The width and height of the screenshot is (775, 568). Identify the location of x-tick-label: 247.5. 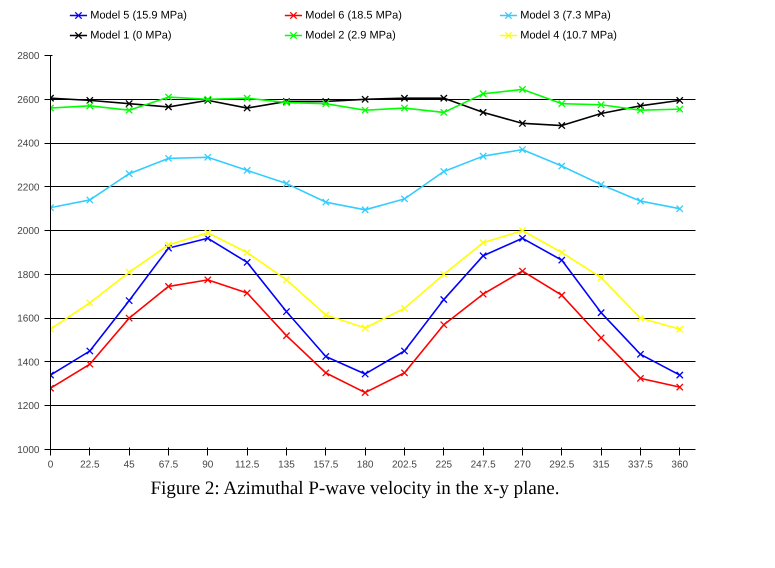
(483, 465).